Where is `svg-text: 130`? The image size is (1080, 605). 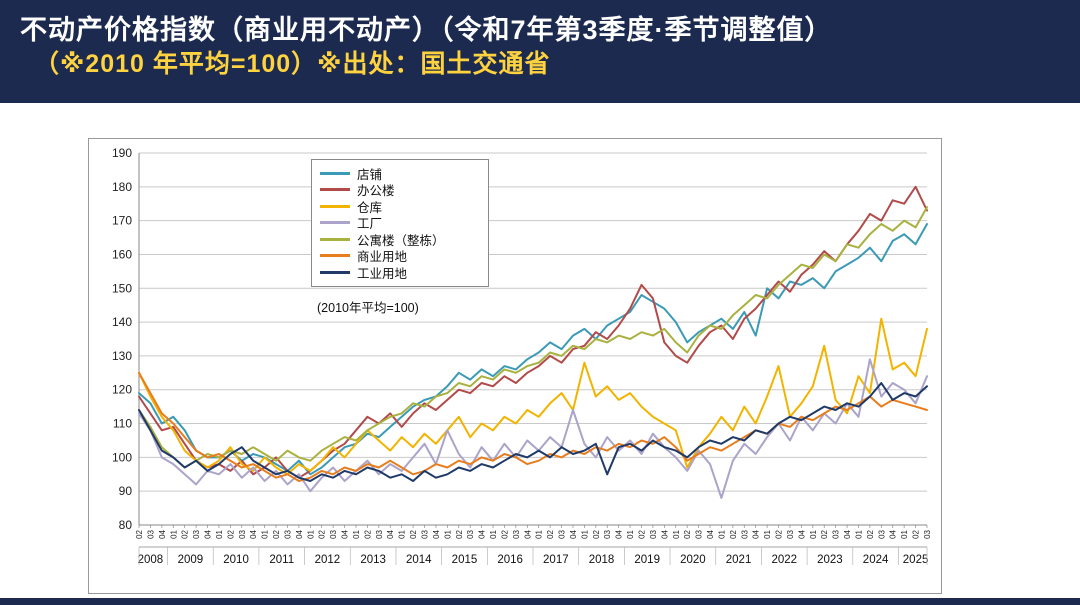 svg-text: 130 is located at coordinates (122, 356).